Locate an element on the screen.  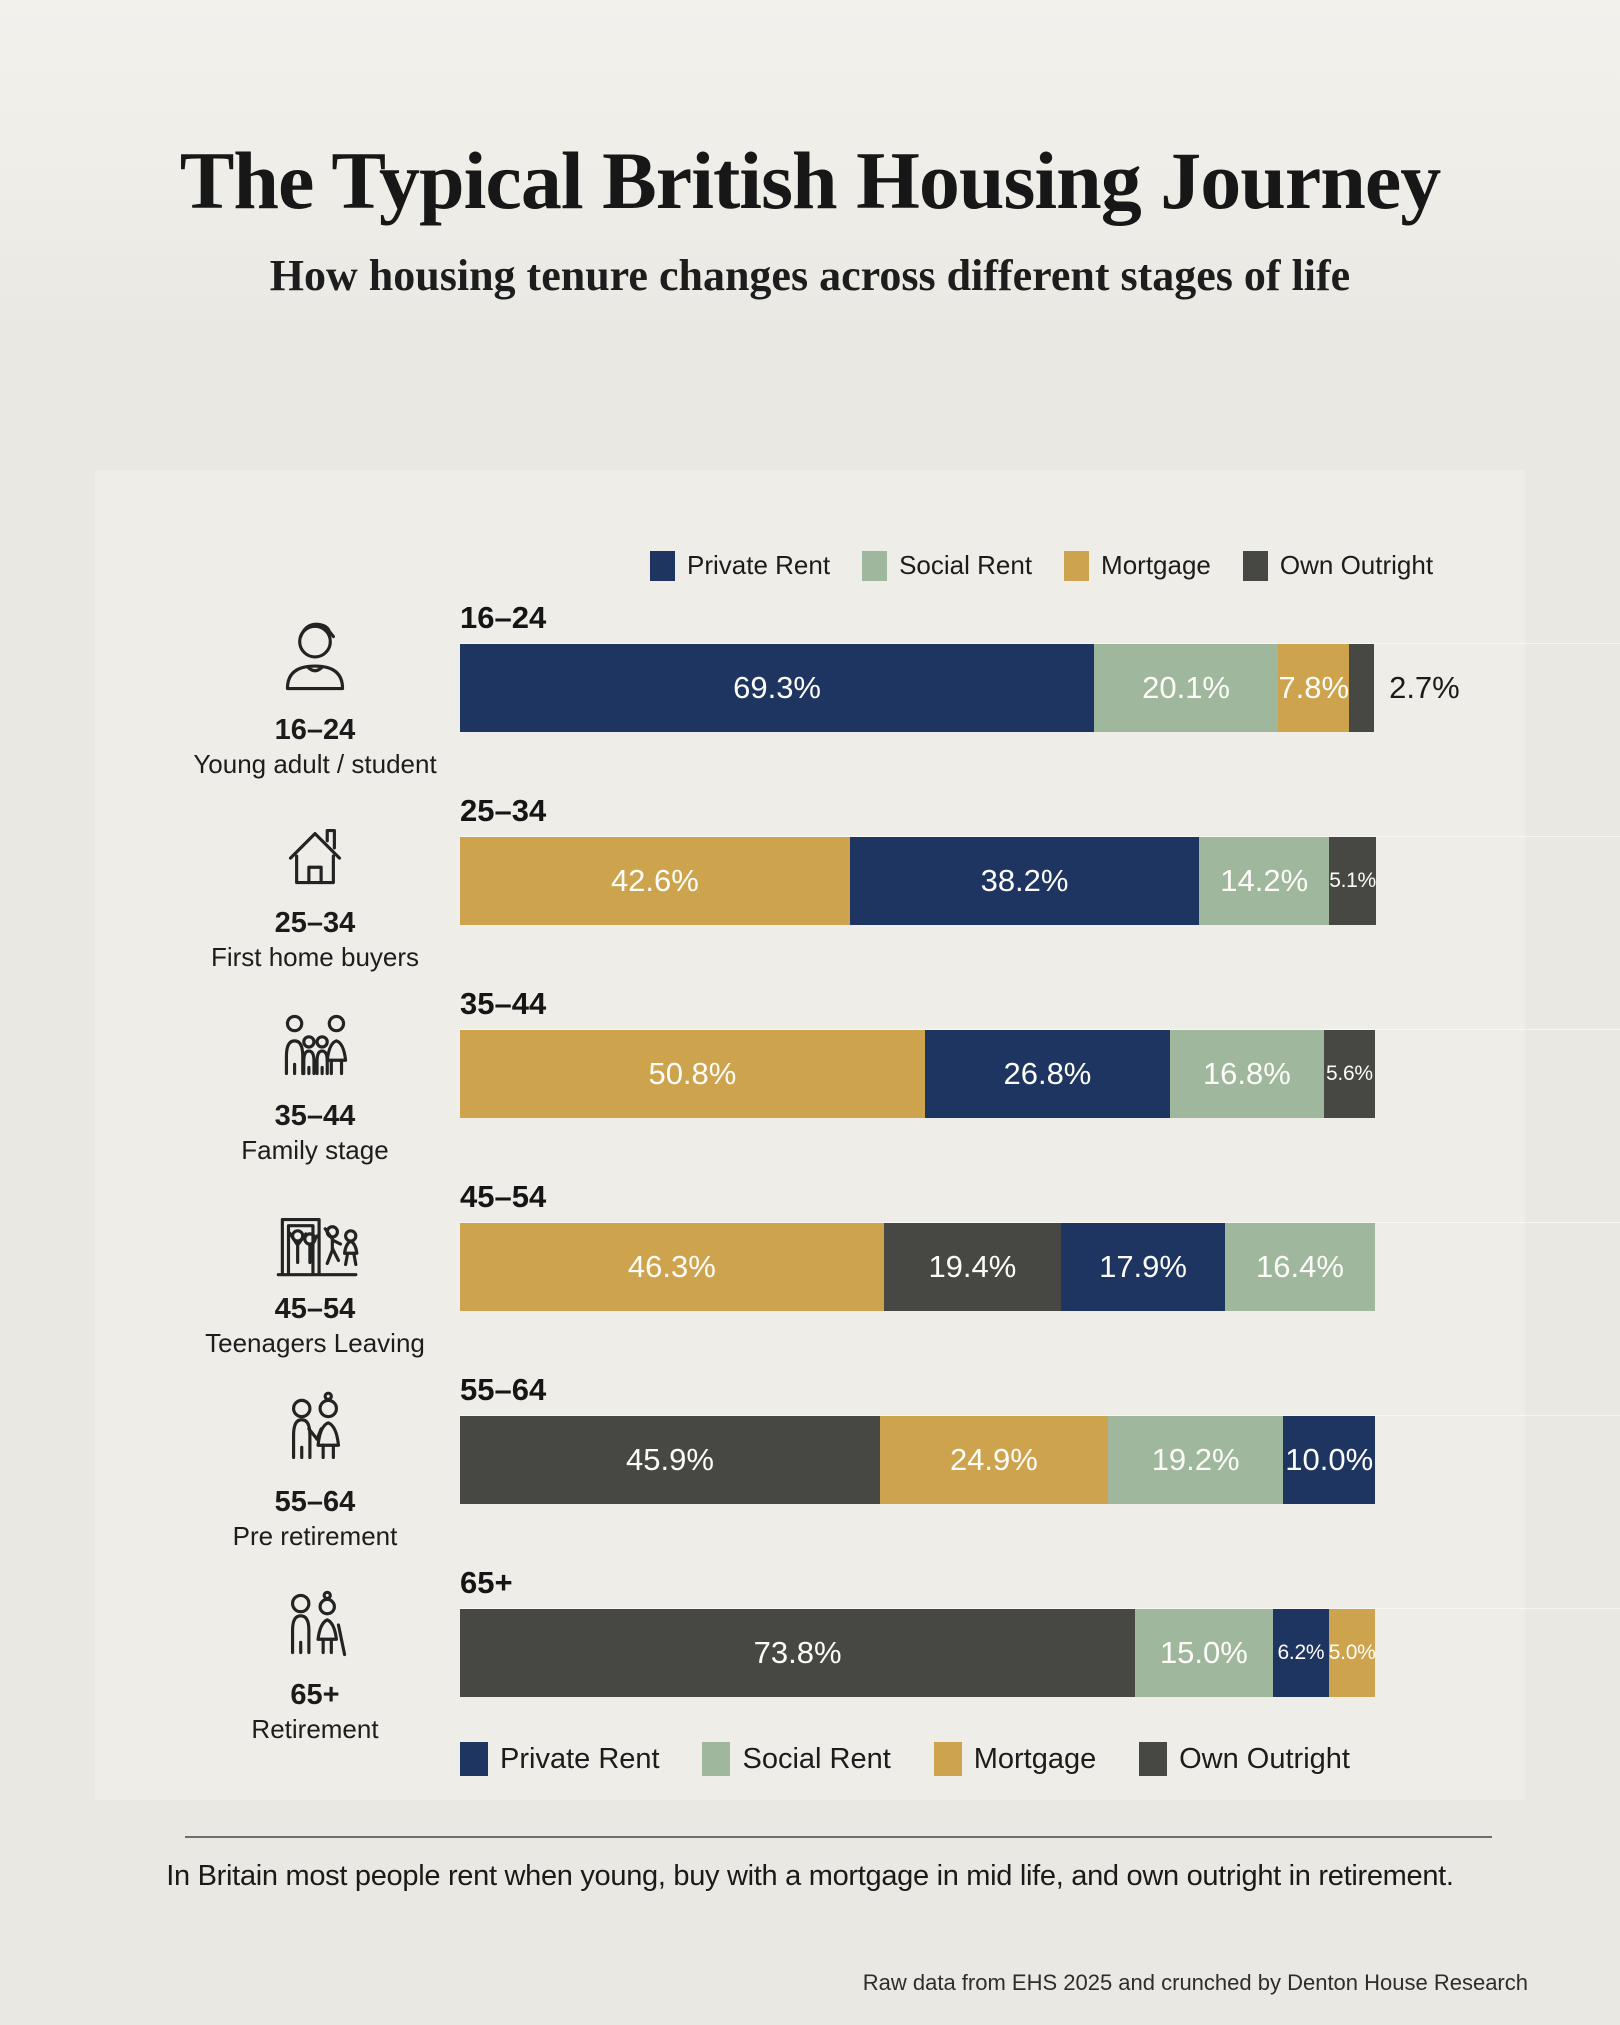
age-range-label: 25–34 is located at coordinates (315, 922).